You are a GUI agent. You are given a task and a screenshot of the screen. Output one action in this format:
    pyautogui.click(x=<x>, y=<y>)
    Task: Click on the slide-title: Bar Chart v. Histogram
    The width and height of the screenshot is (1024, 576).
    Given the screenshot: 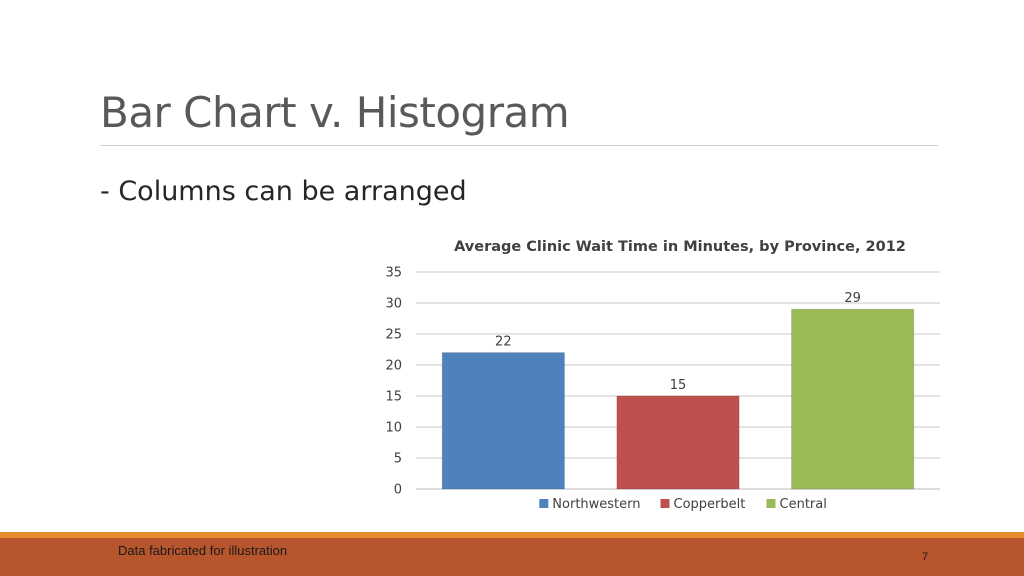 What is the action you would take?
    pyautogui.click(x=335, y=112)
    